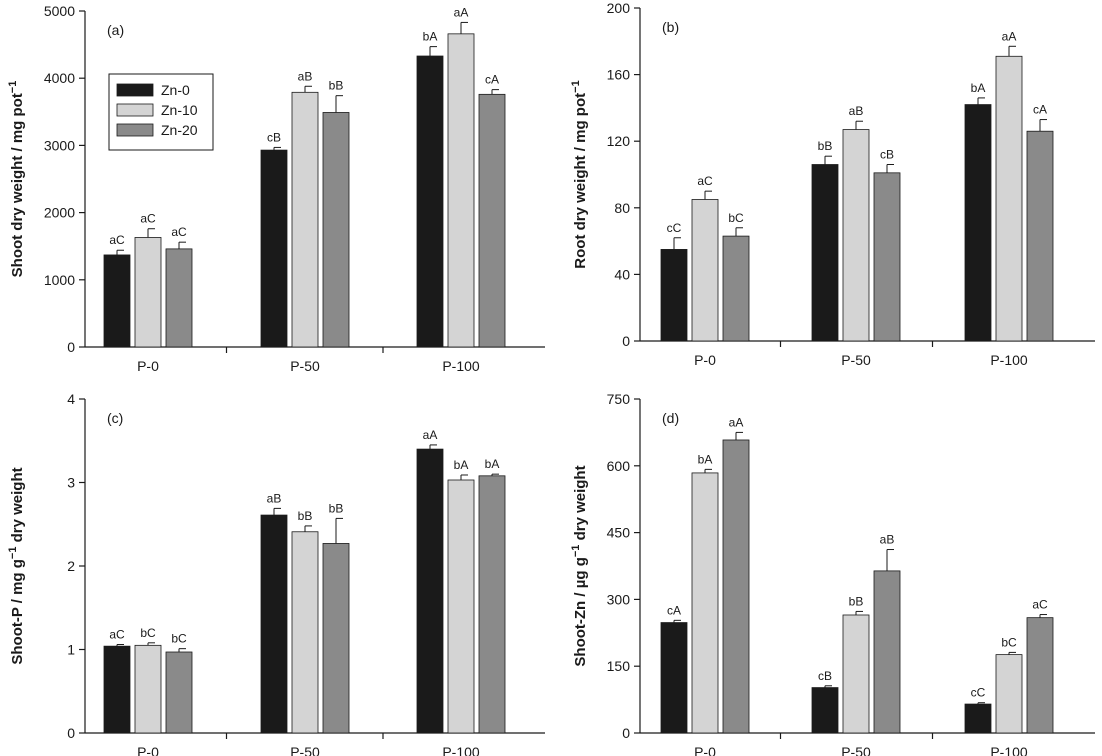 Image resolution: width=1102 pixels, height=756 pixels. What do you see at coordinates (71, 650) in the screenshot?
I see `y-tick-label: 1` at bounding box center [71, 650].